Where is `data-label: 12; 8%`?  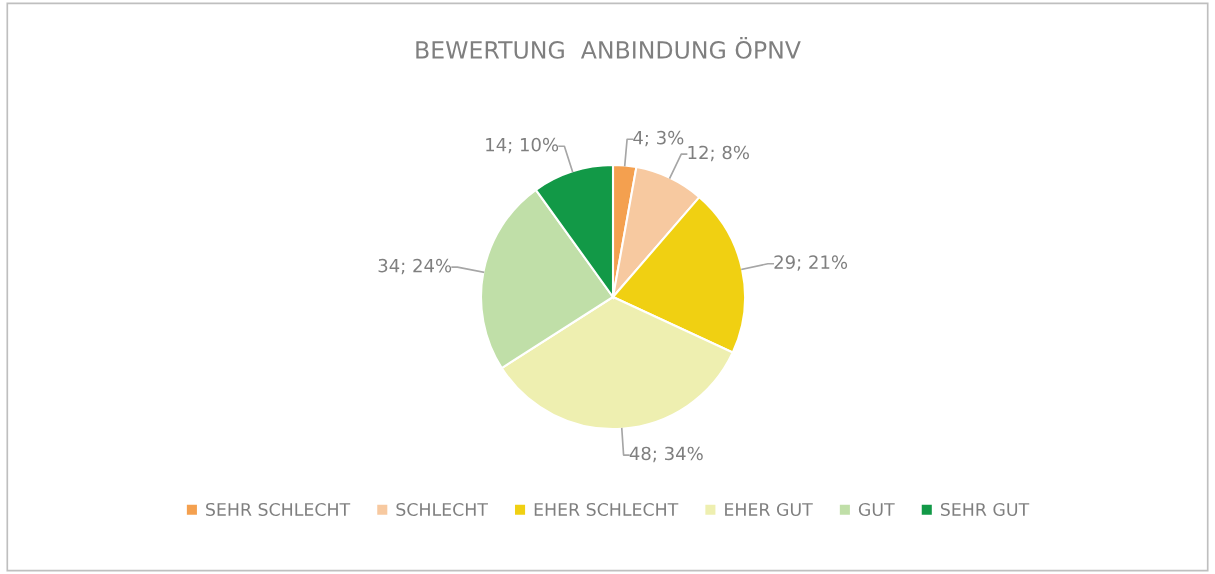 data-label: 12; 8% is located at coordinates (718, 153).